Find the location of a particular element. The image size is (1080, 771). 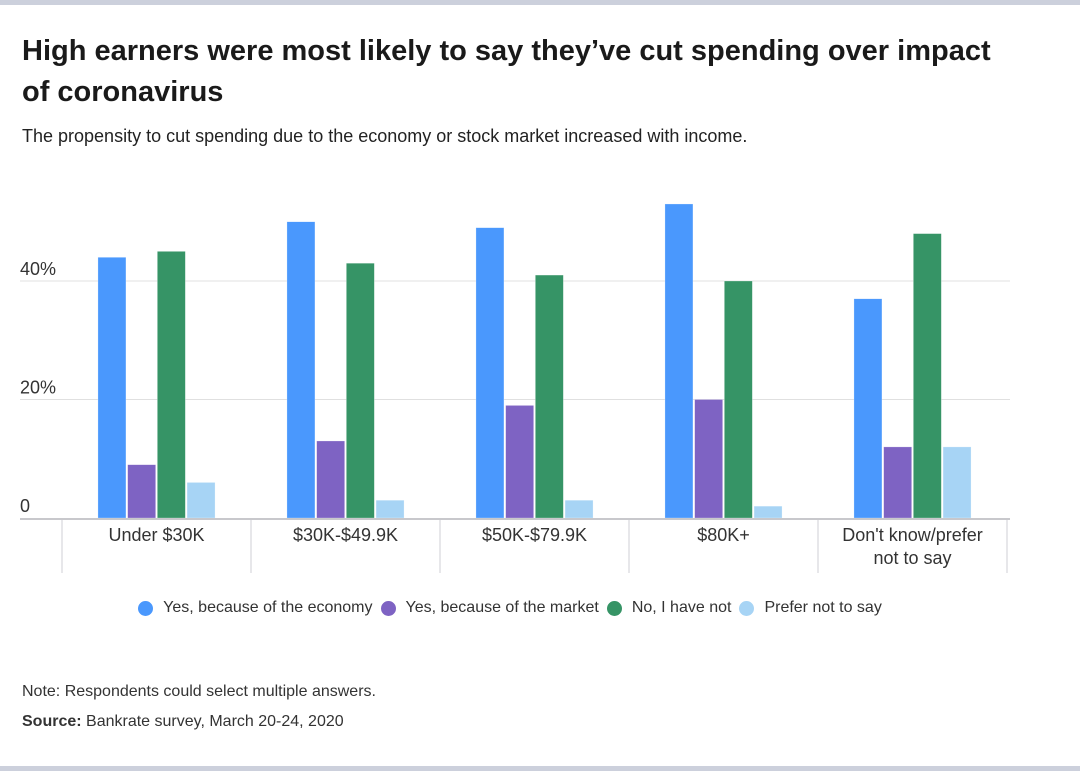

x-tick-label-line: $30K-$49.9K is located at coordinates (345, 535).